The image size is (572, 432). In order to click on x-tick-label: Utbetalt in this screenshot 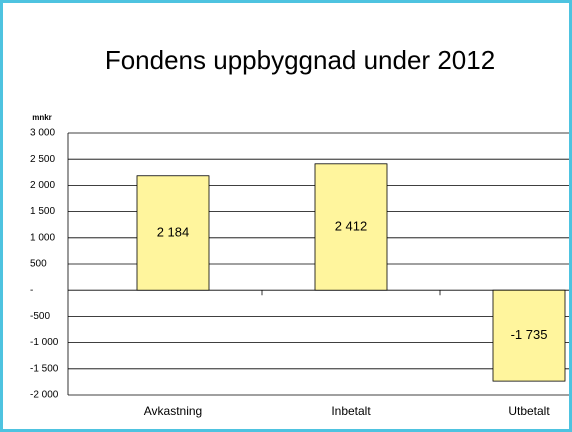, I will do `click(529, 411)`.